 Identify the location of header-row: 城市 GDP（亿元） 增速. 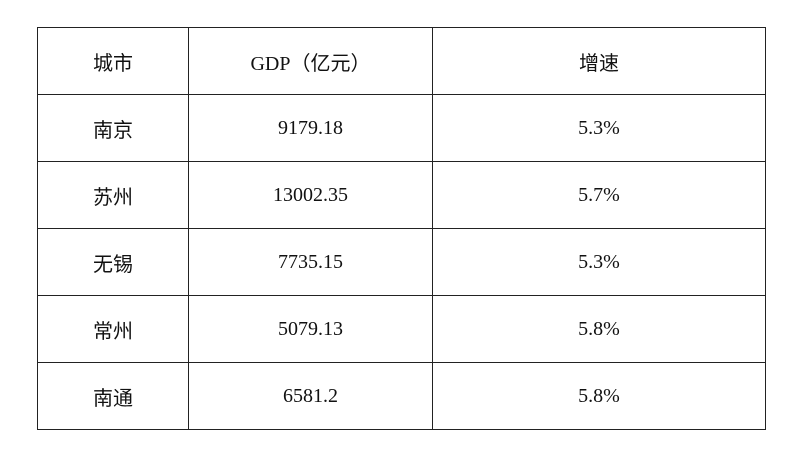
(401, 61).